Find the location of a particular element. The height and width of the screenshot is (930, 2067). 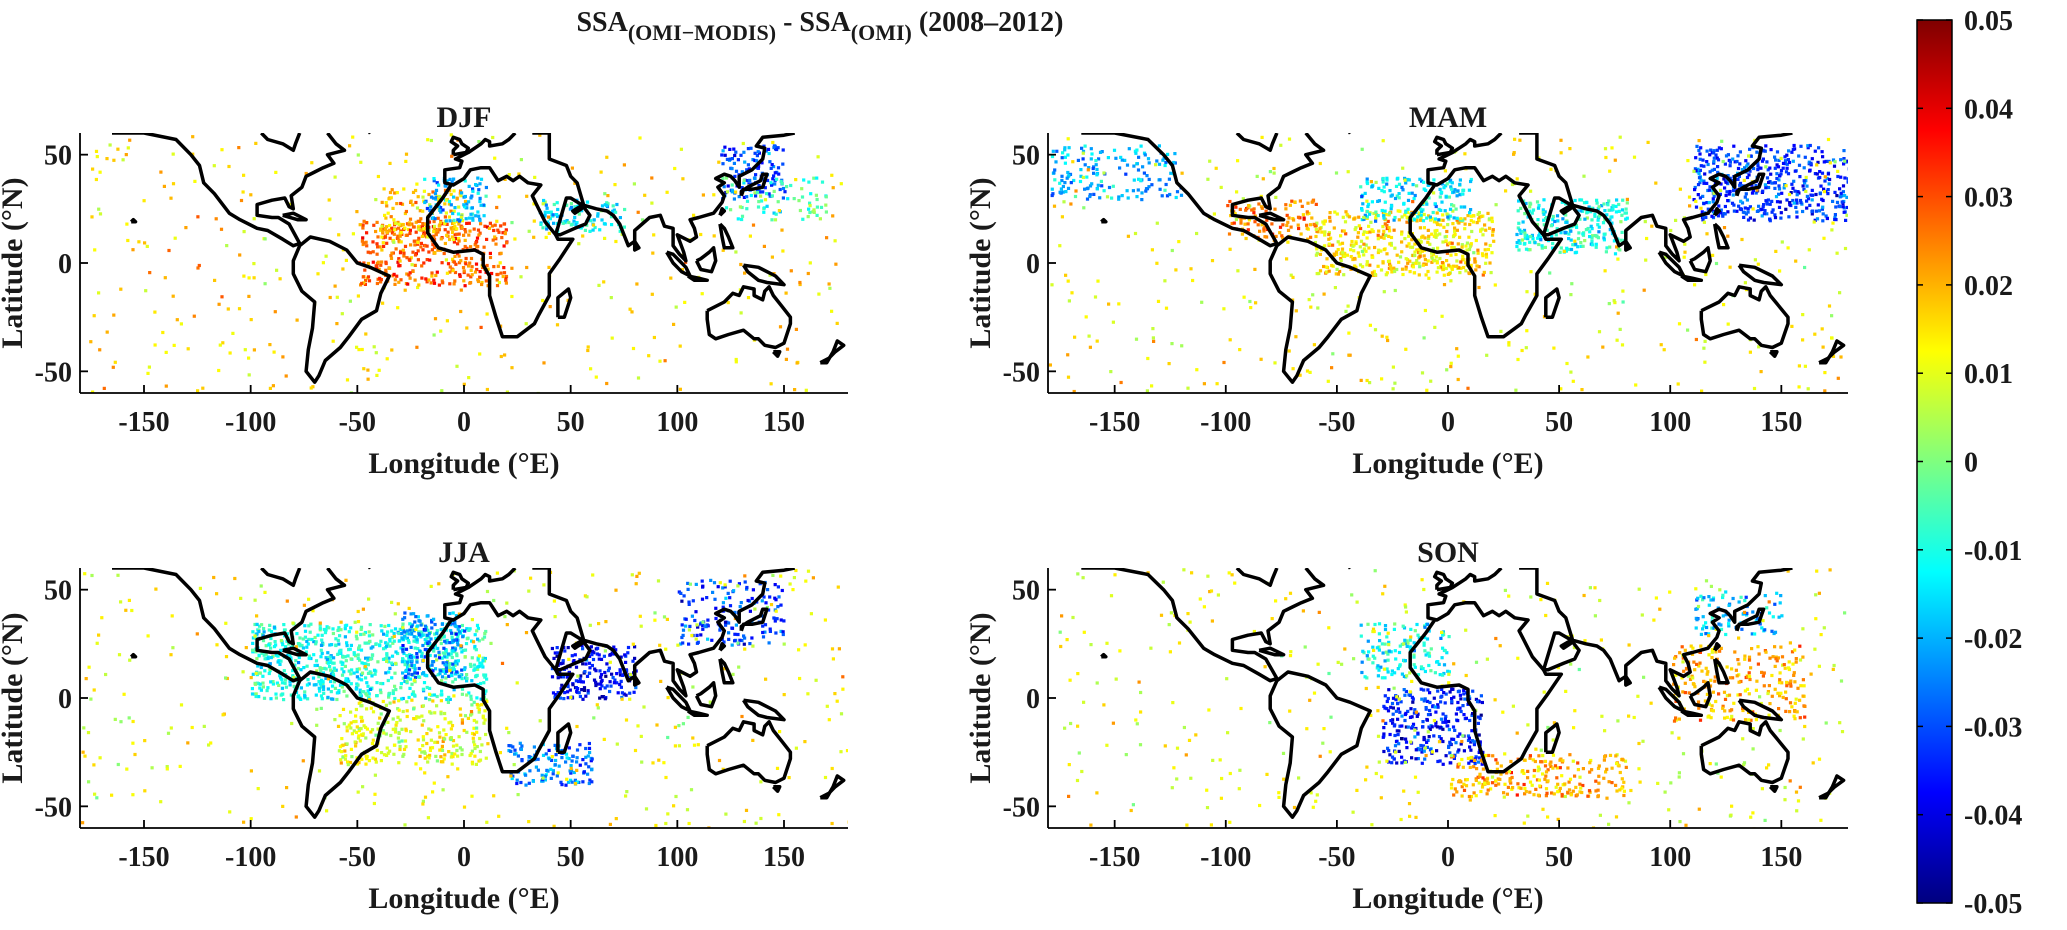

coastline-java is located at coordinates (1692, 278).